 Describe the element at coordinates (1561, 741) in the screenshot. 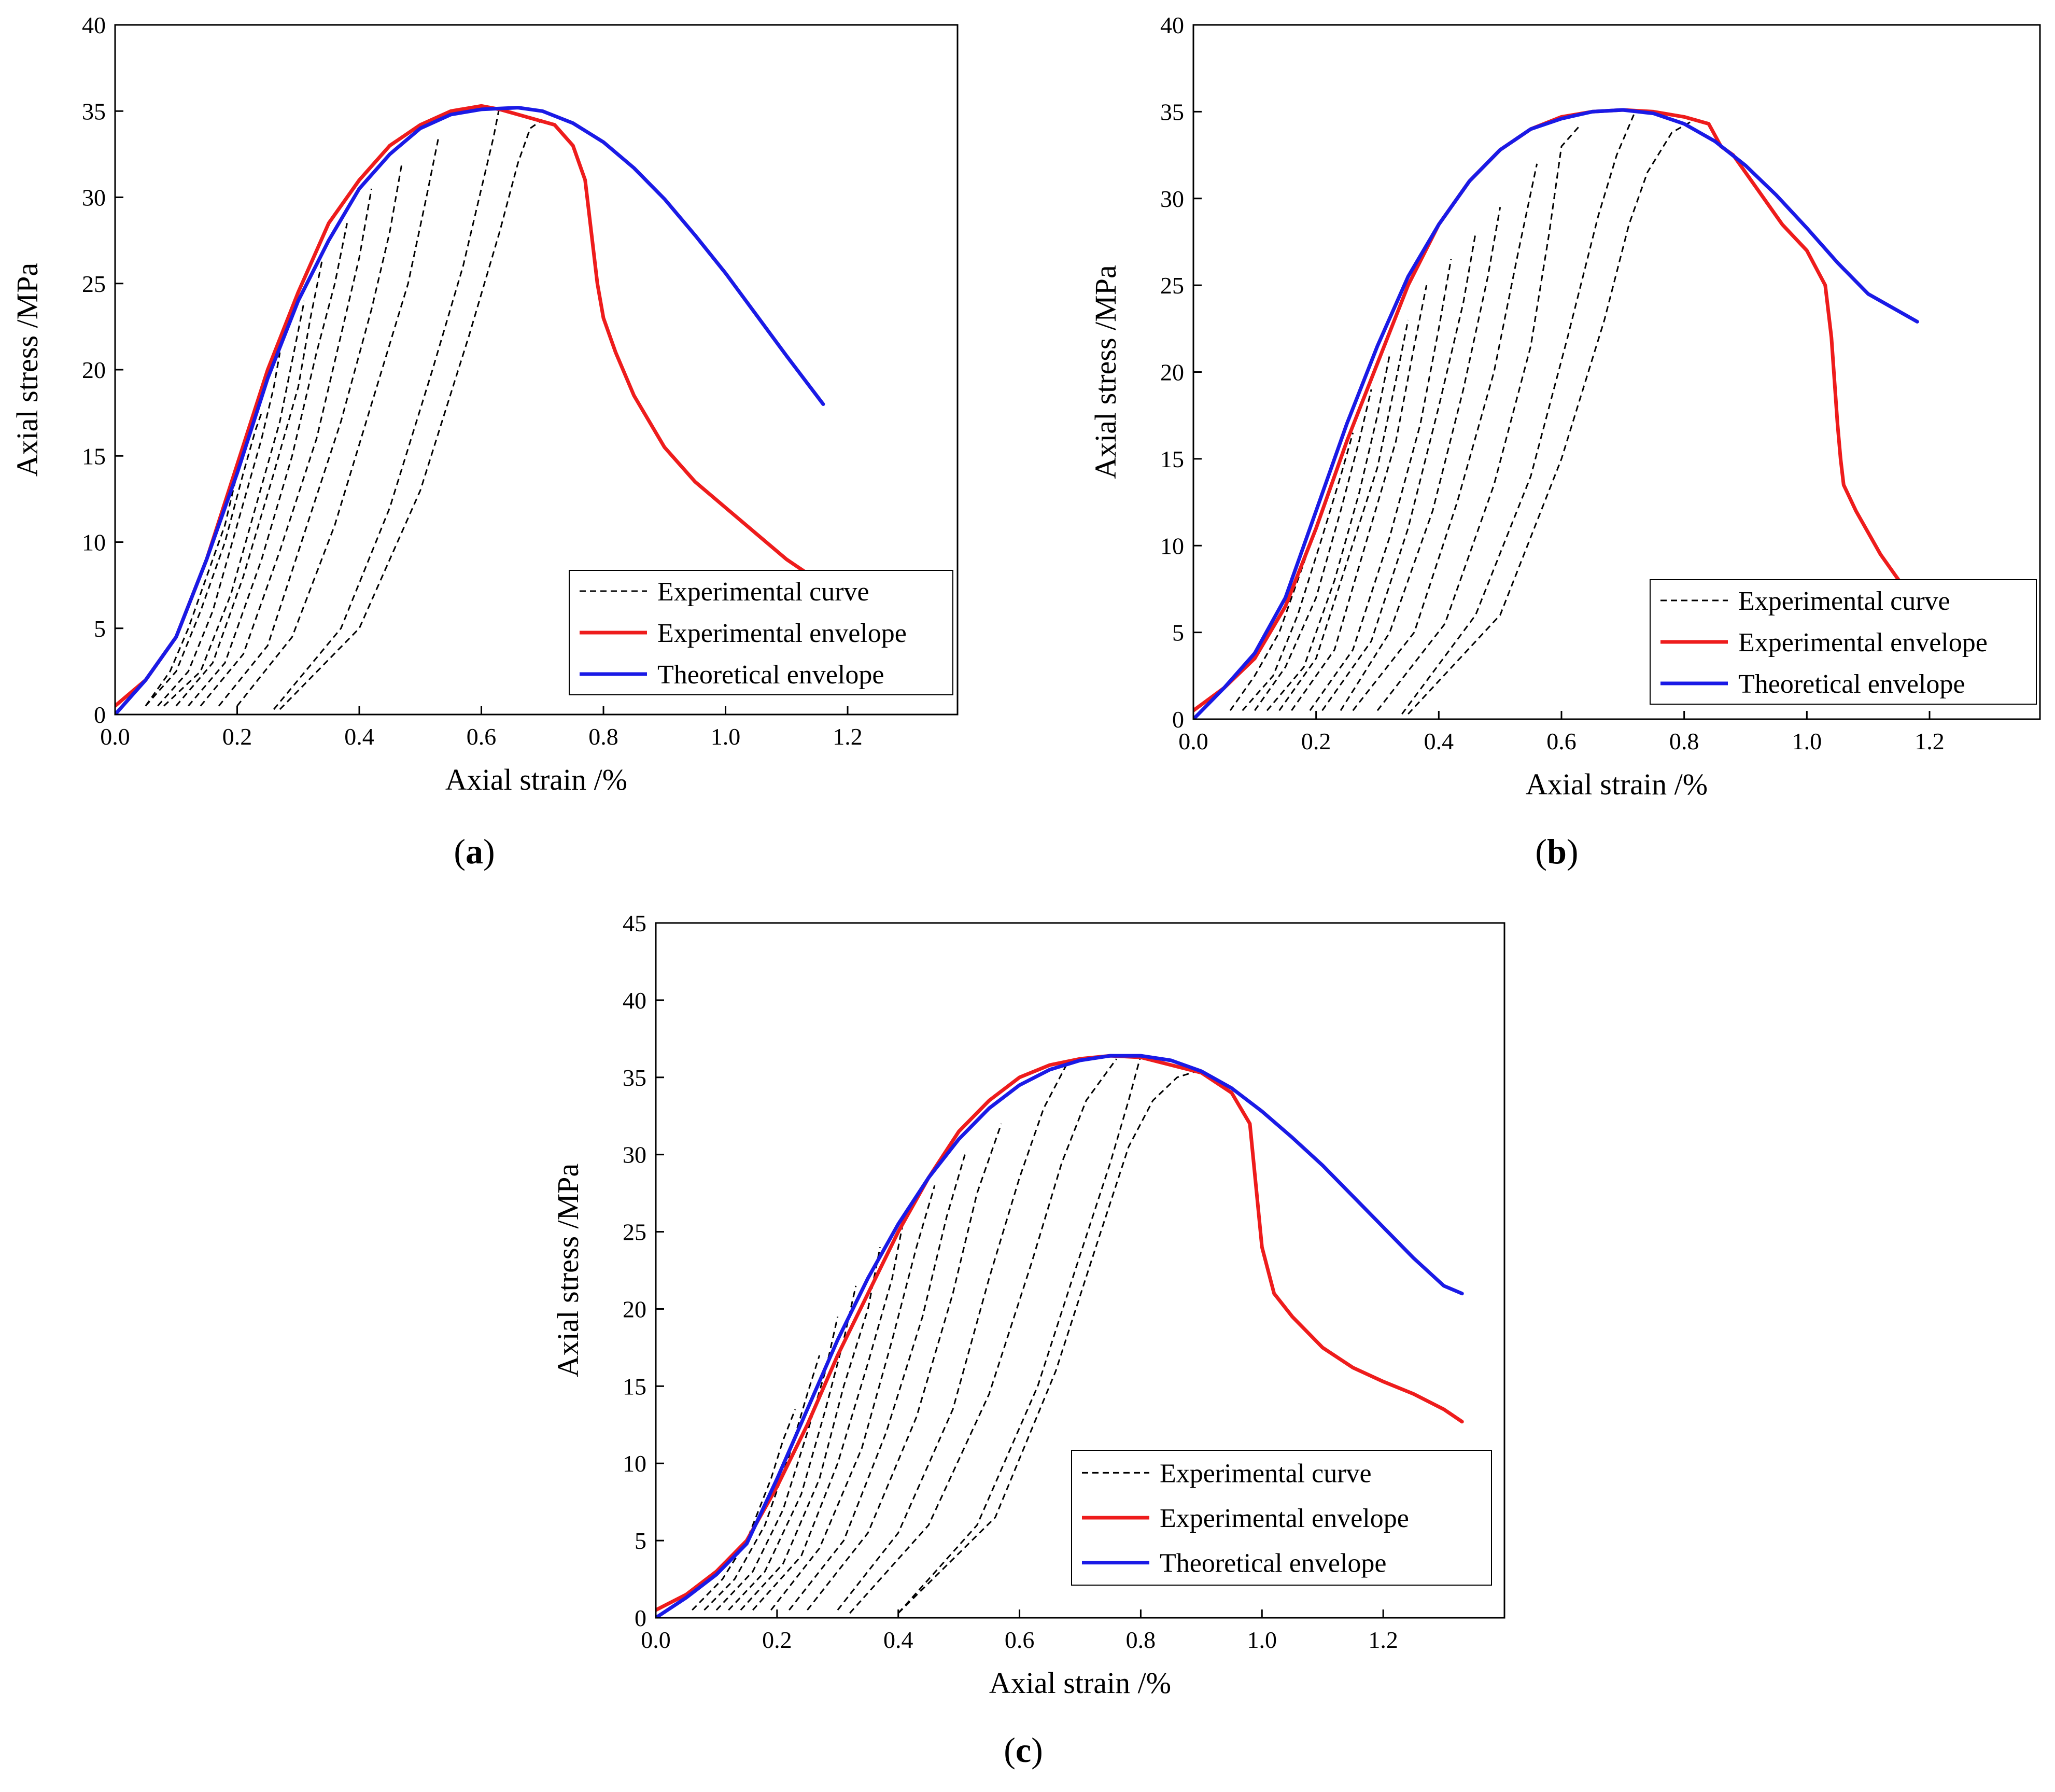

I see `x-tick-label: 0.6` at that location.